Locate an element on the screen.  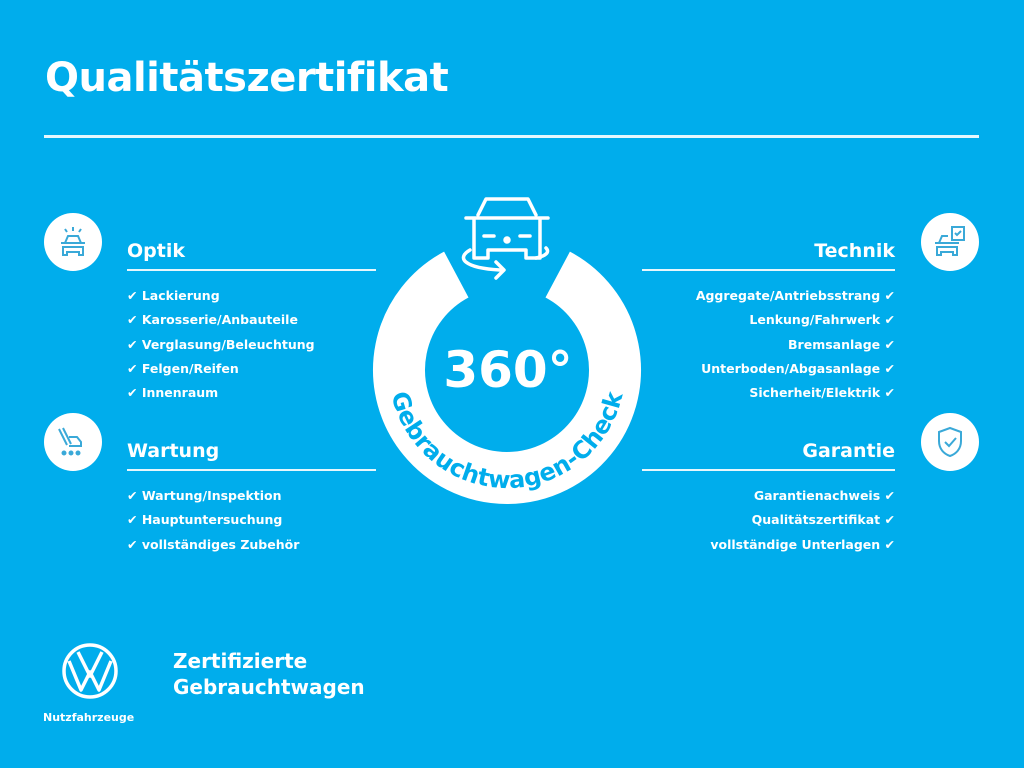
brand-line-2: Gebrauchtwagen is located at coordinates (269, 687).